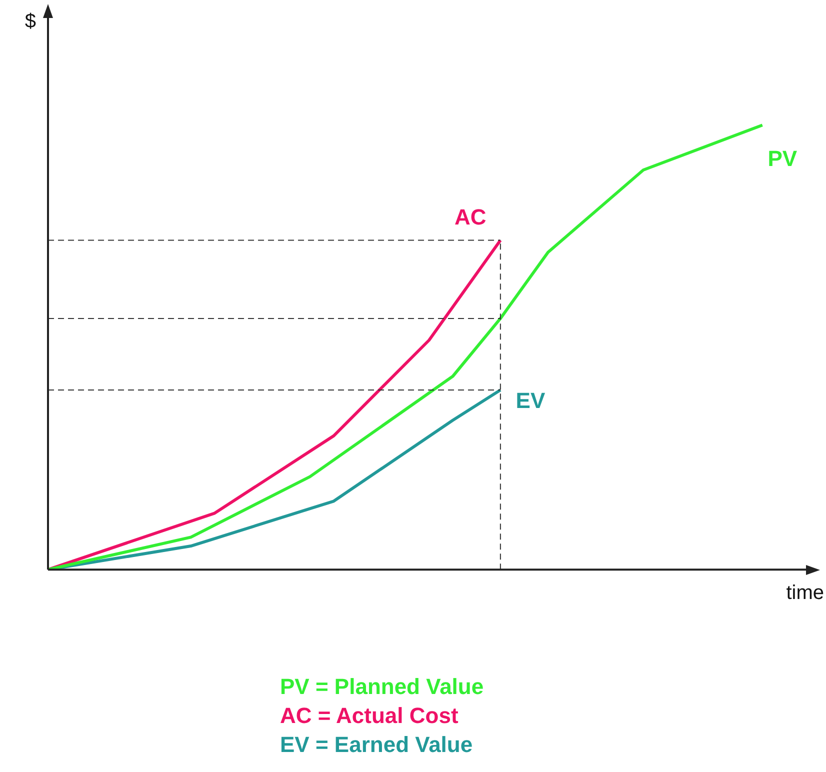 Image resolution: width=826 pixels, height=772 pixels. I want to click on text: EV = Earned Value, so click(377, 745).